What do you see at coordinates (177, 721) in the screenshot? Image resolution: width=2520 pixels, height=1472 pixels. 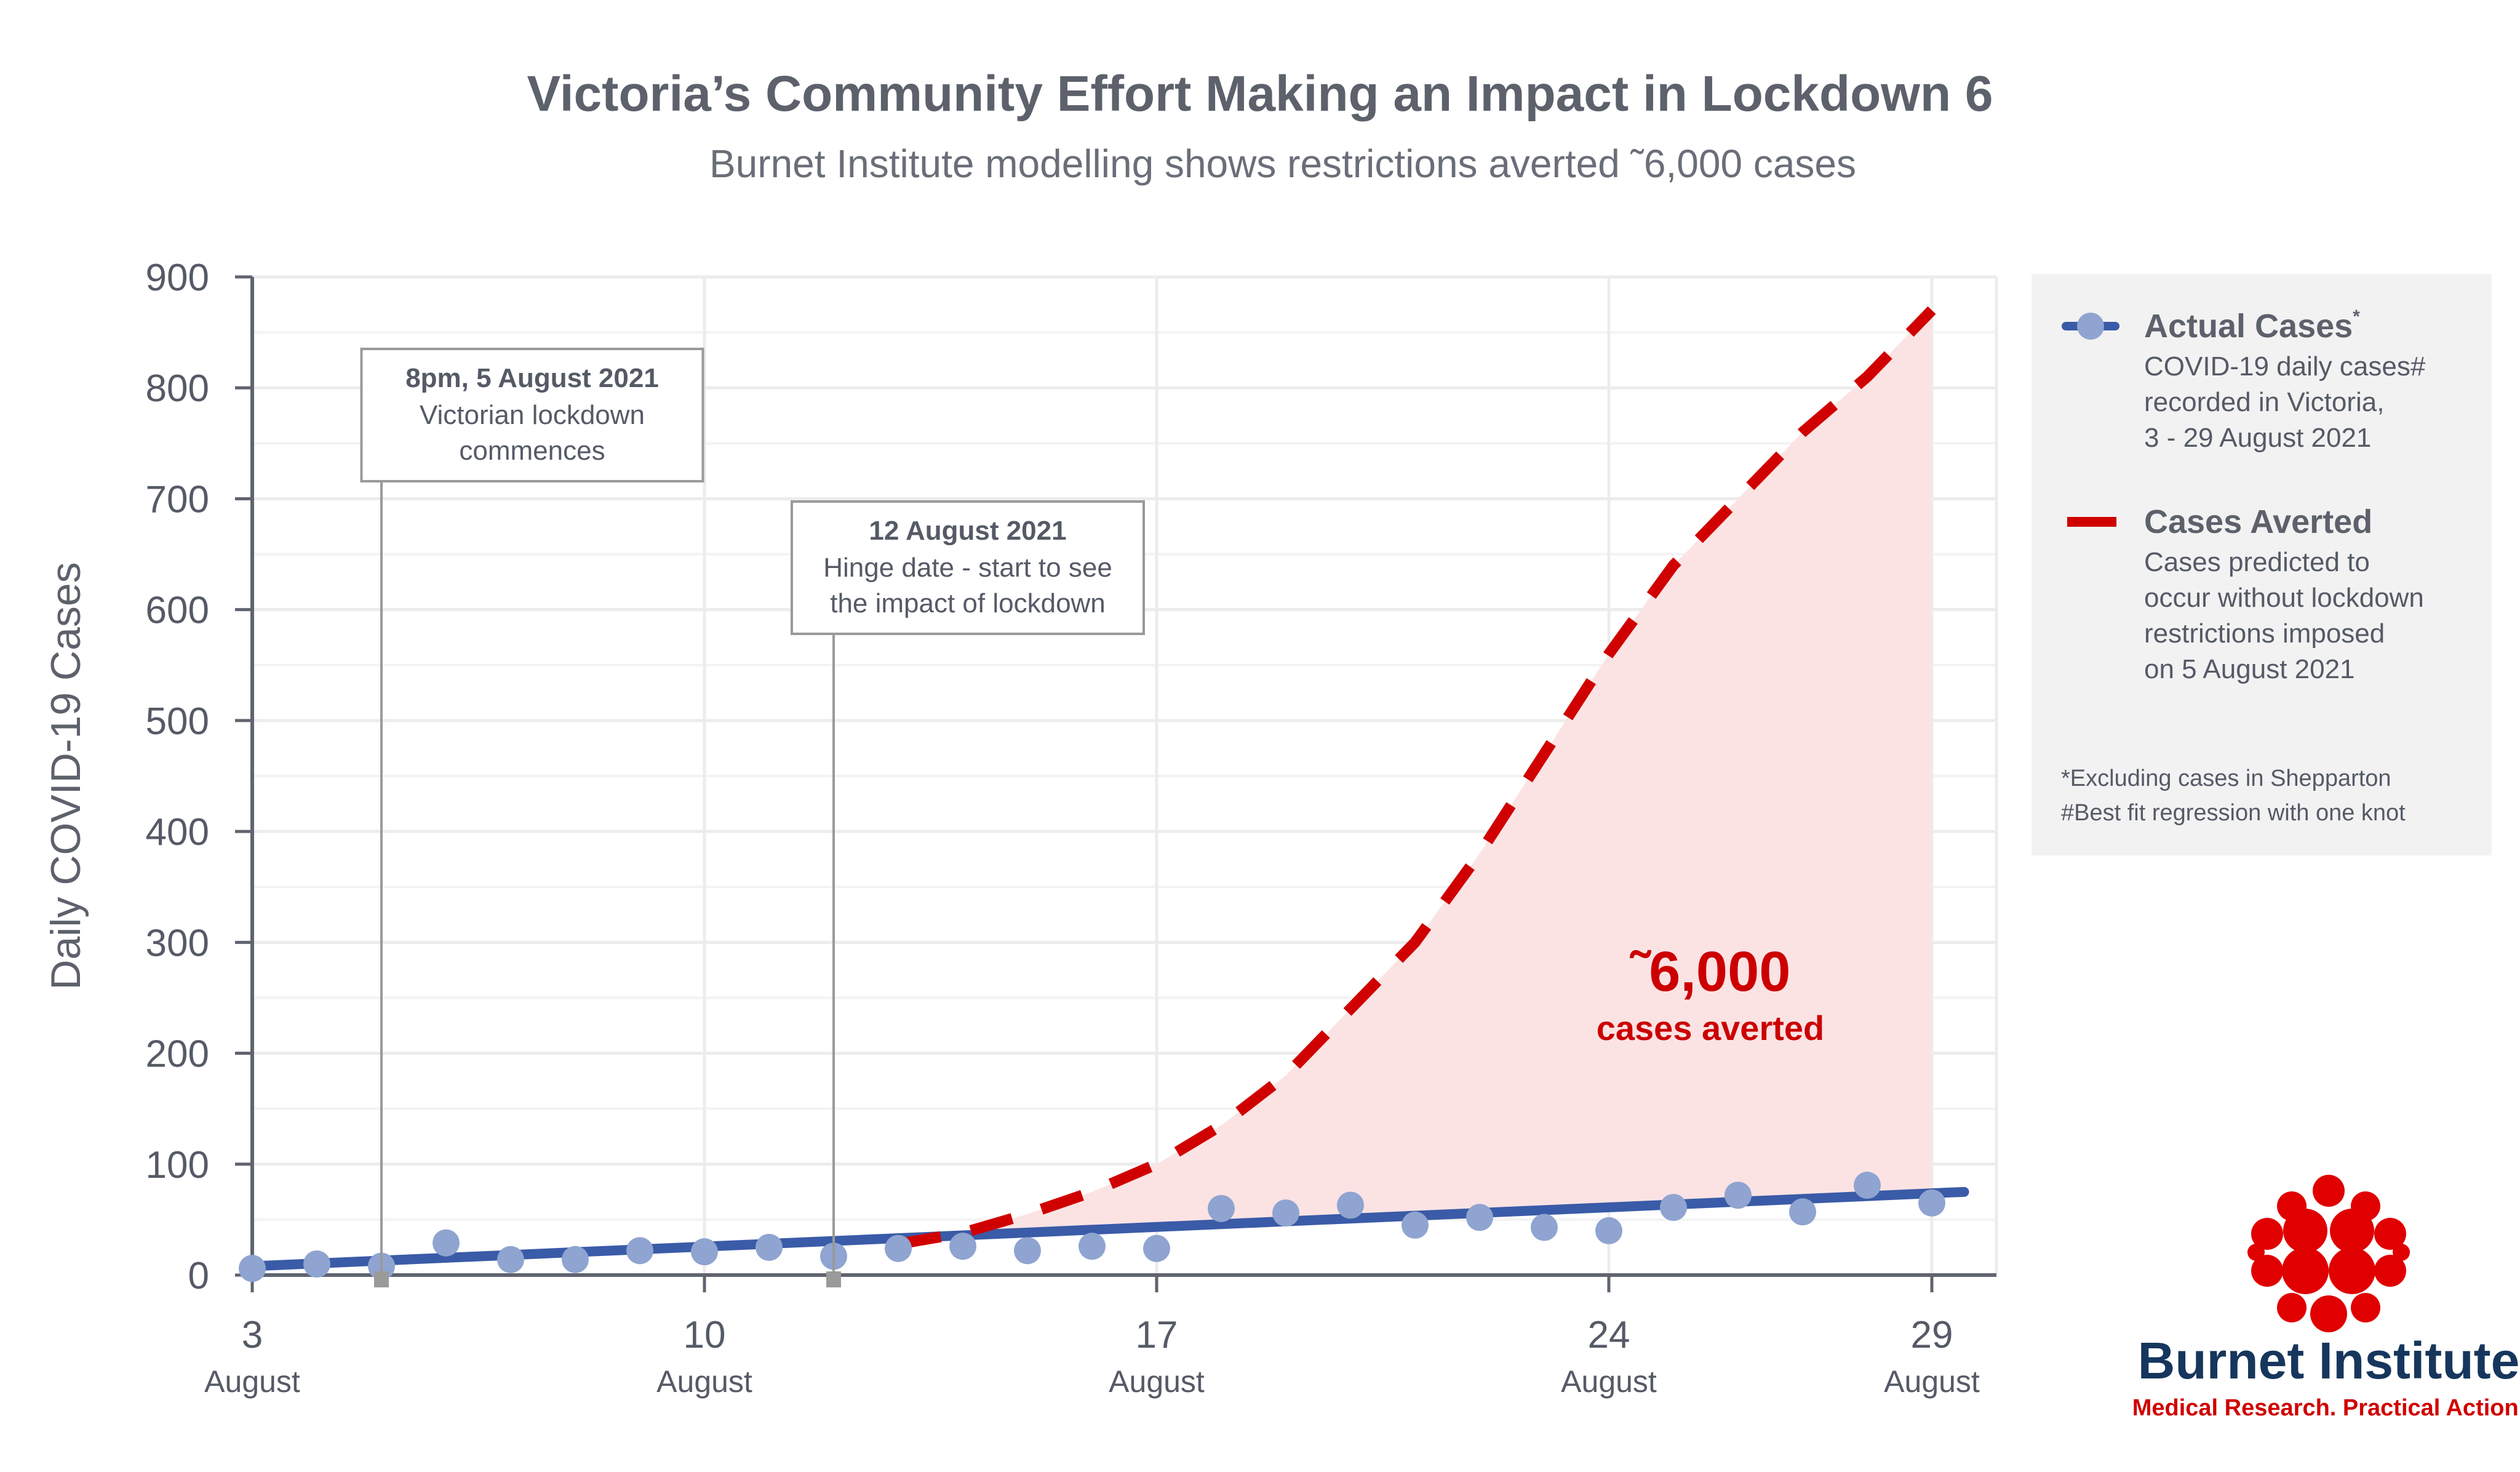 I see `y-tick-label: 500` at bounding box center [177, 721].